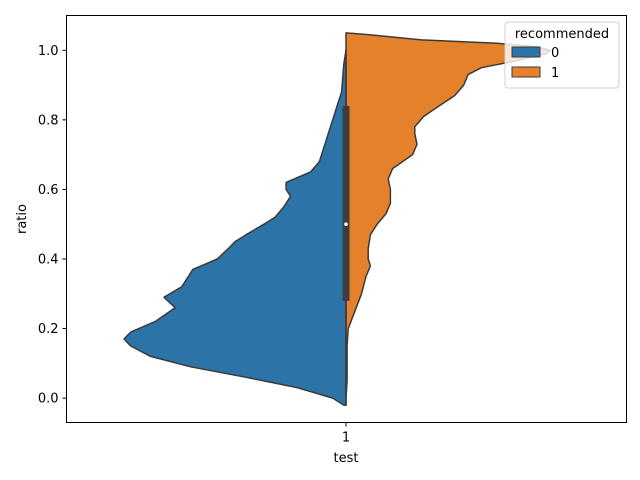  What do you see at coordinates (22, 219) in the screenshot?
I see `y-axis-label: ratio` at bounding box center [22, 219].